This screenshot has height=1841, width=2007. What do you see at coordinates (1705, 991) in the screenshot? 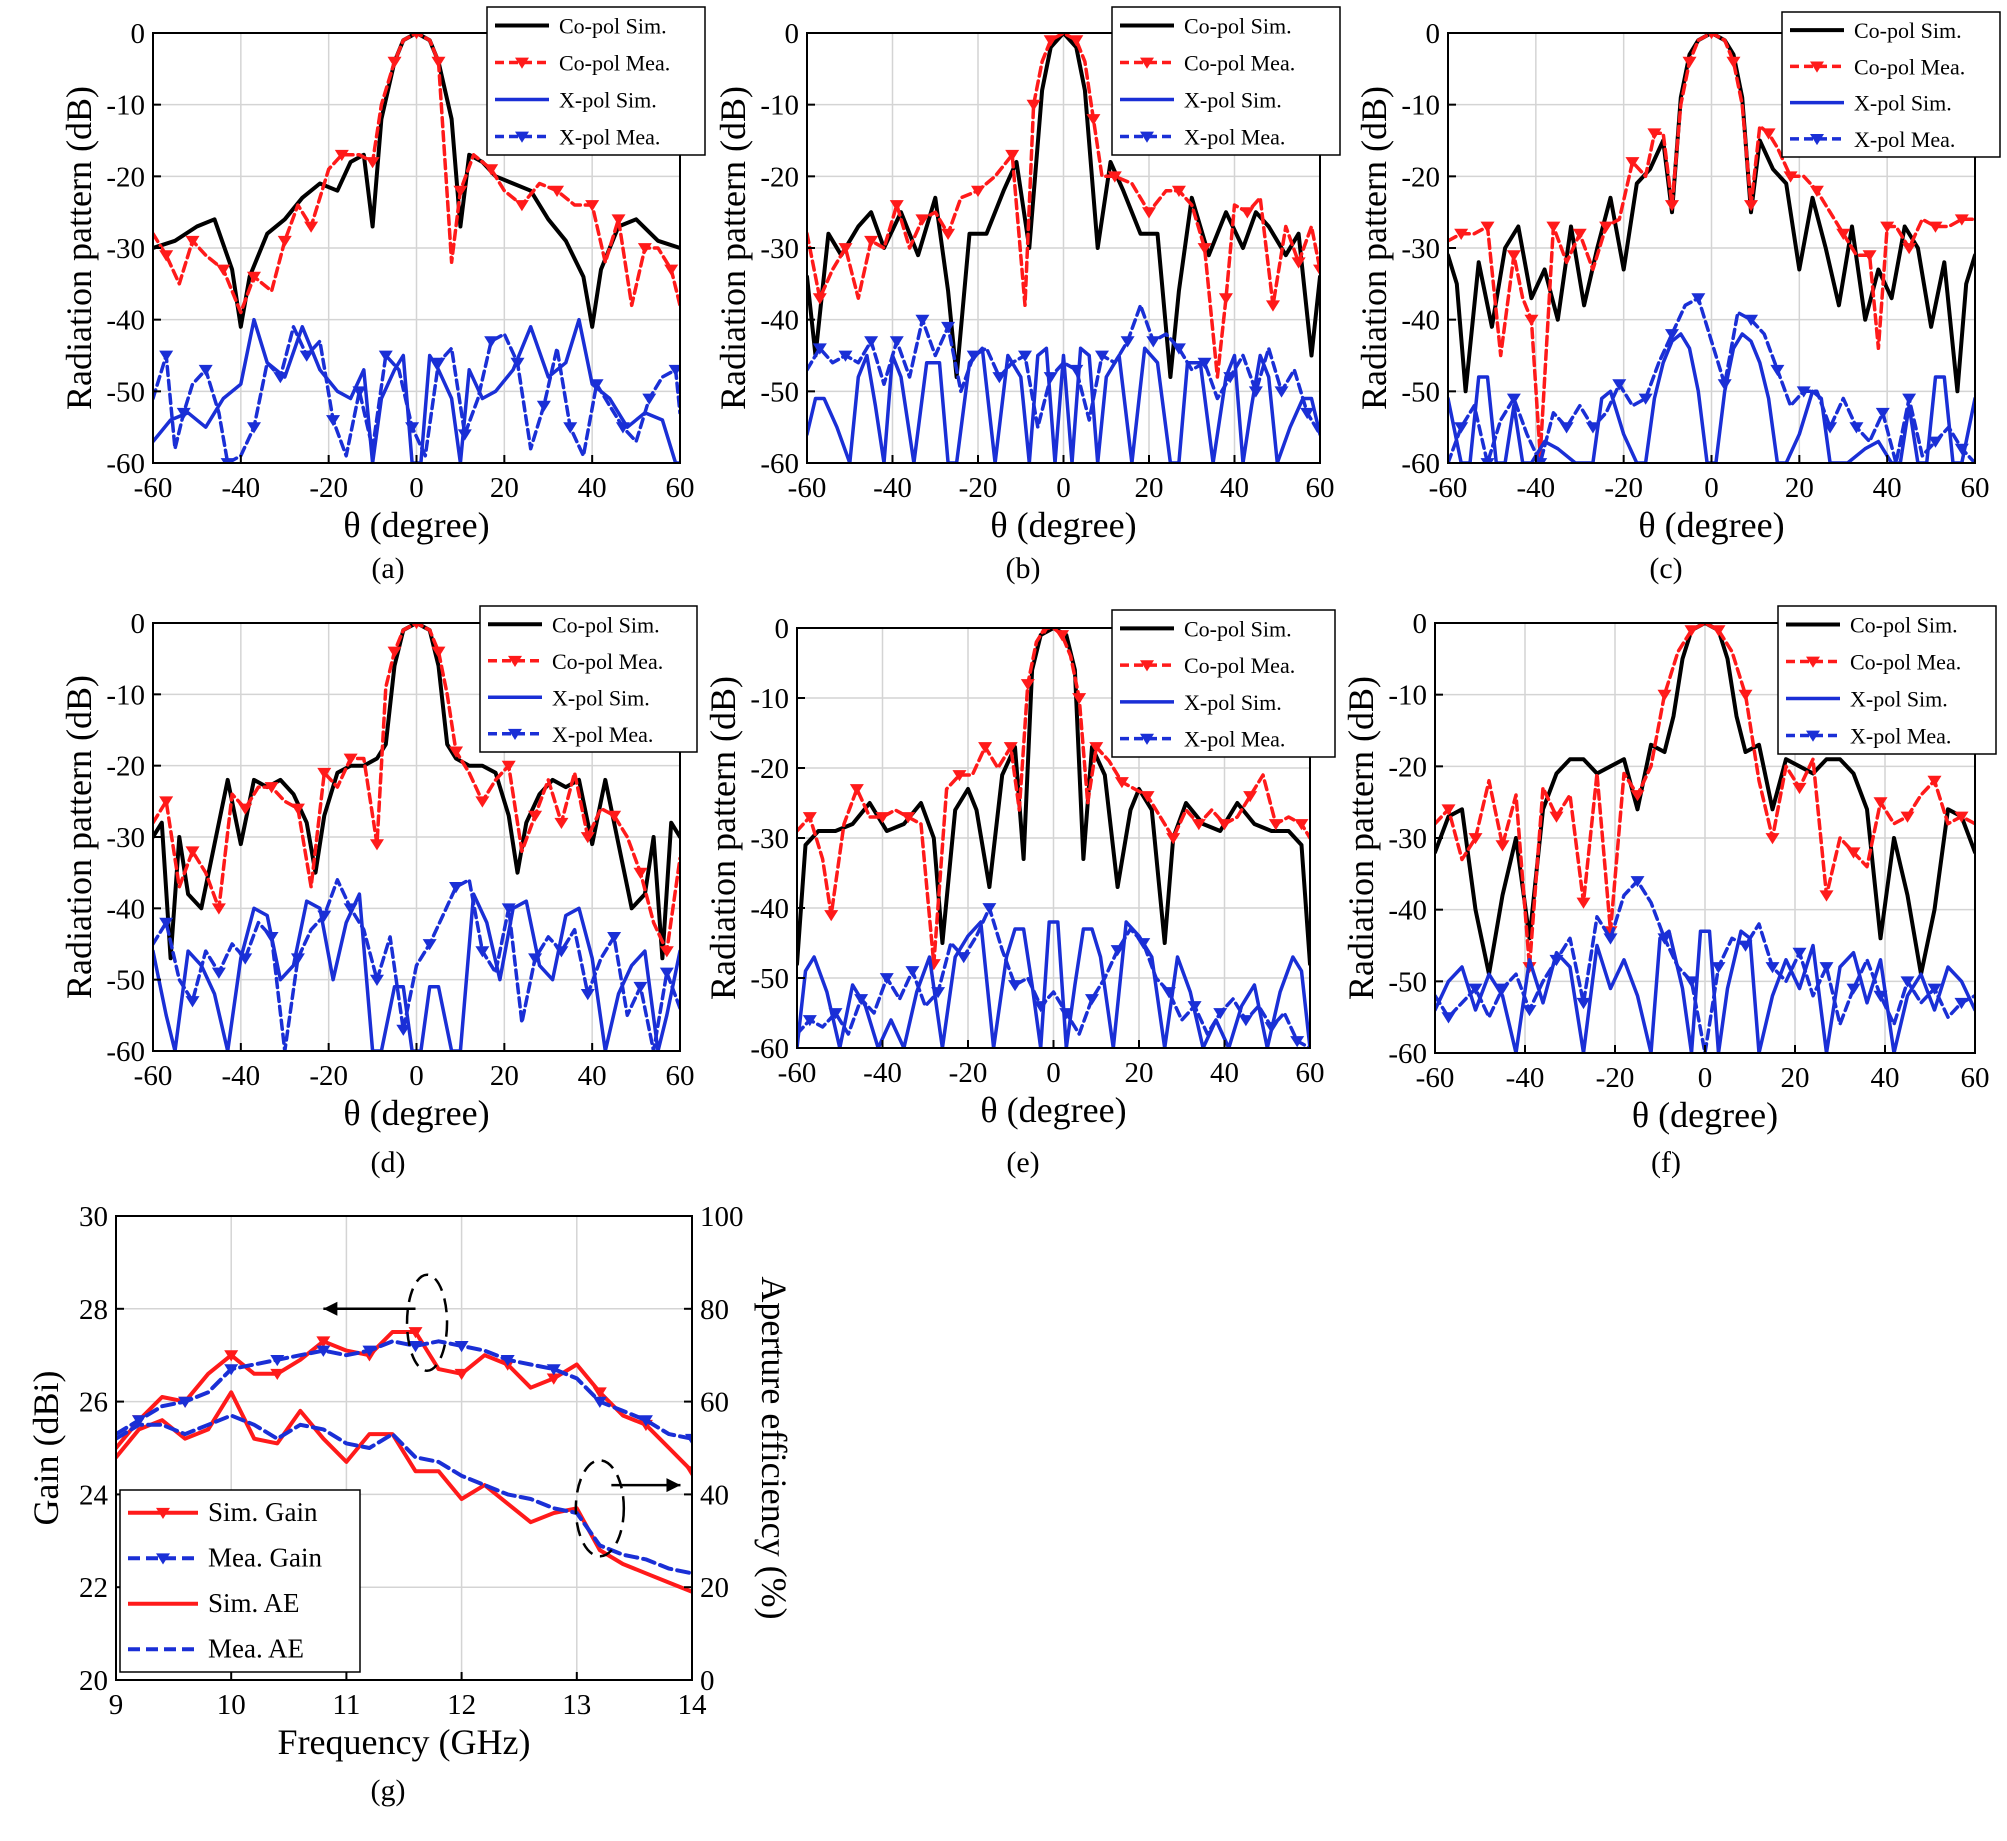
I see `series-line-x_sim` at bounding box center [1705, 991].